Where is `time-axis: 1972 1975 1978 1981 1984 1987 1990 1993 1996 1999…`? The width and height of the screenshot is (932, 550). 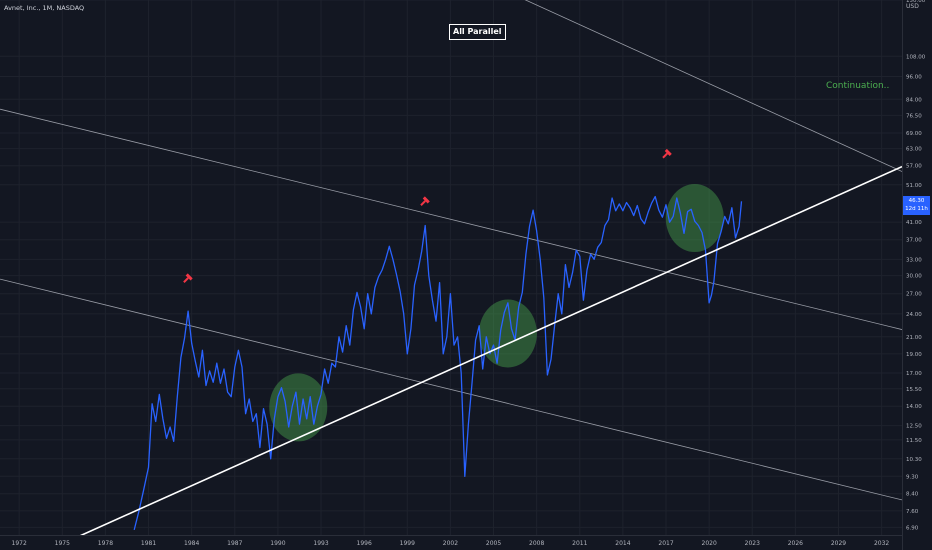
time-axis: 1972 1975 1978 1981 1984 1987 1990 1993 1996 1999… is located at coordinates (451, 543).